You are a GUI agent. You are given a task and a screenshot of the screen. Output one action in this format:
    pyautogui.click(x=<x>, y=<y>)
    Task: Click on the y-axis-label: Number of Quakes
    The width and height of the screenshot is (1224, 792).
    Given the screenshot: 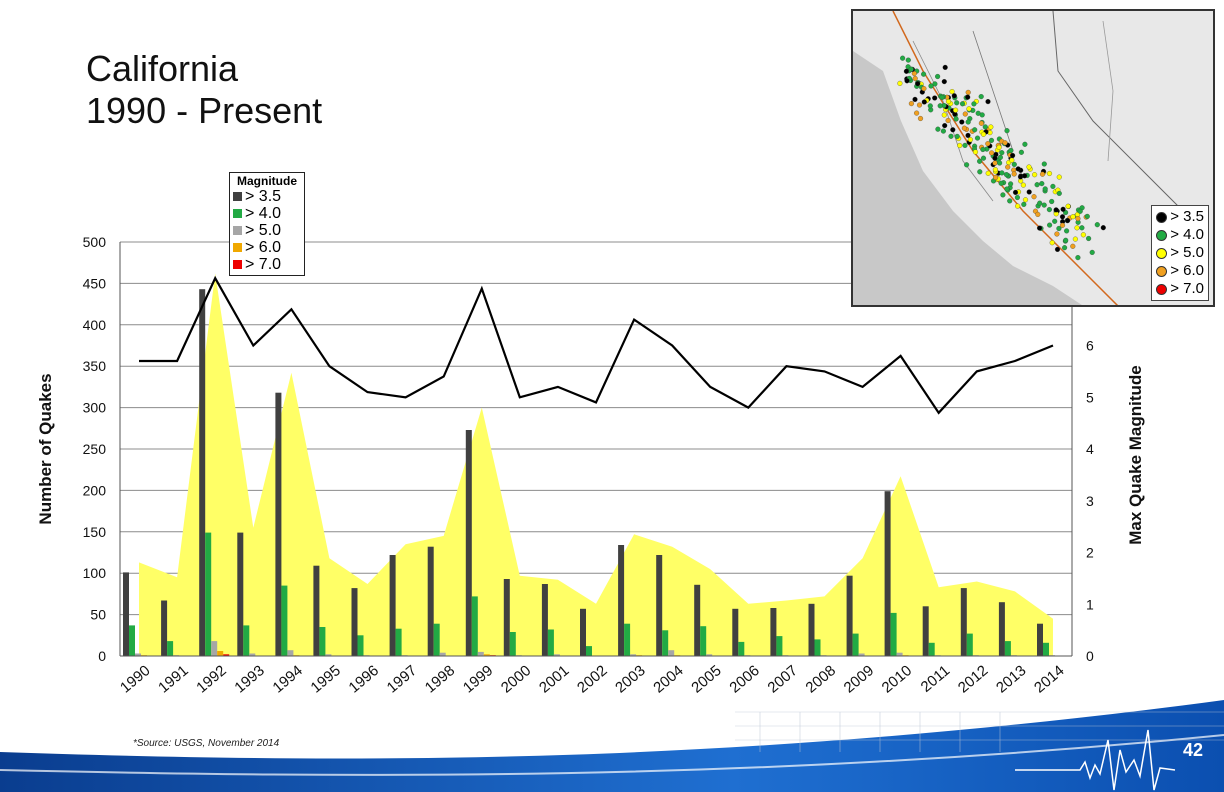 What is the action you would take?
    pyautogui.click(x=45, y=448)
    